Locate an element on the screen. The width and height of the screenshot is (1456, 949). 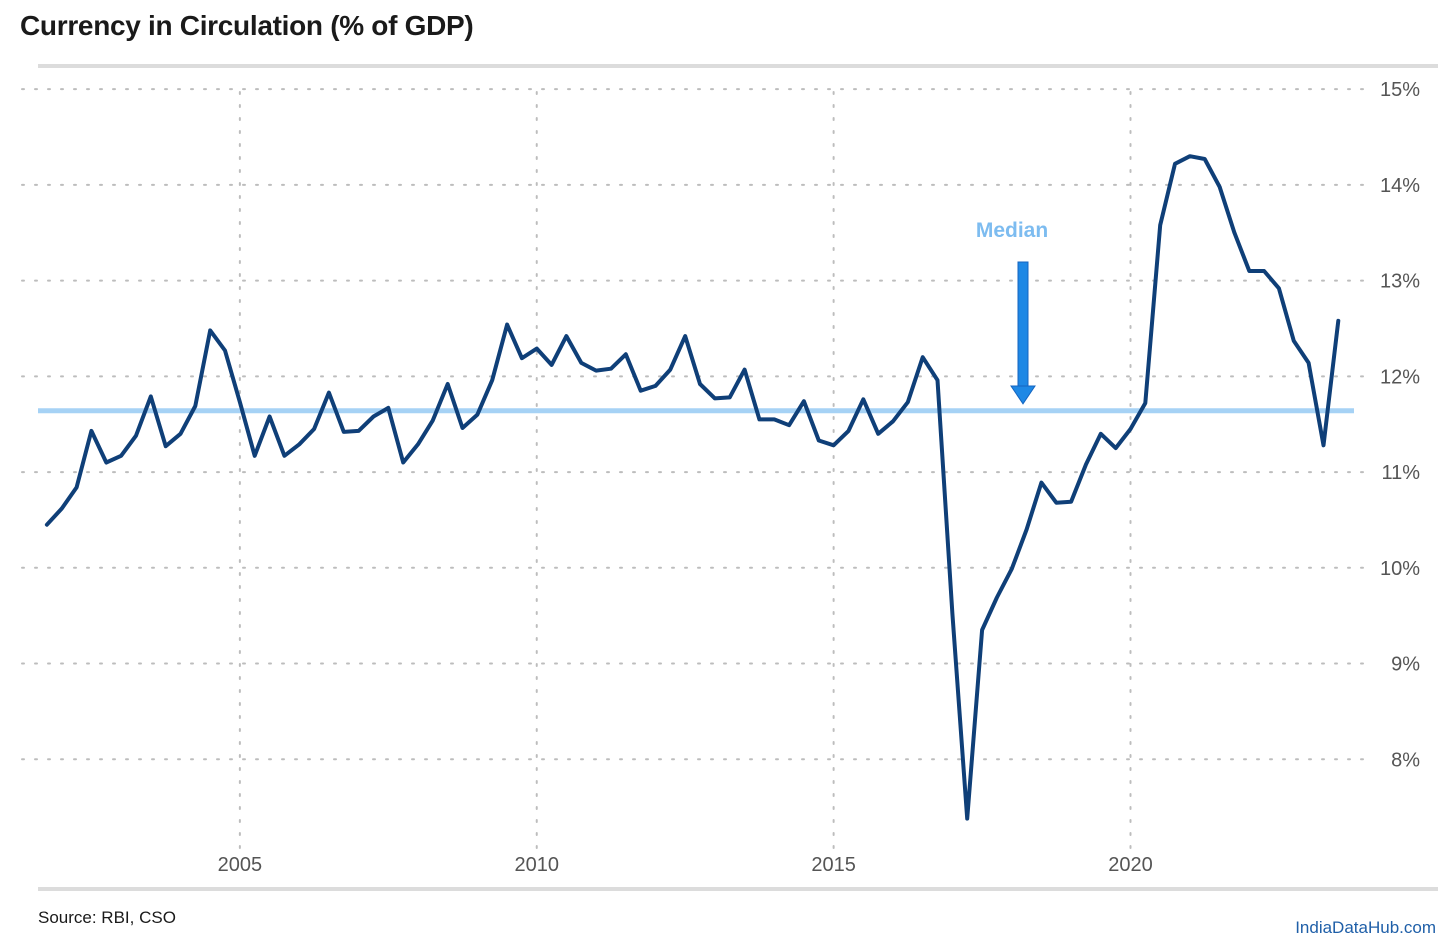
y-tick-labels: 8% 9% 10% 11% 12% 13% 14% 15% is located at coordinates (1400, 425).